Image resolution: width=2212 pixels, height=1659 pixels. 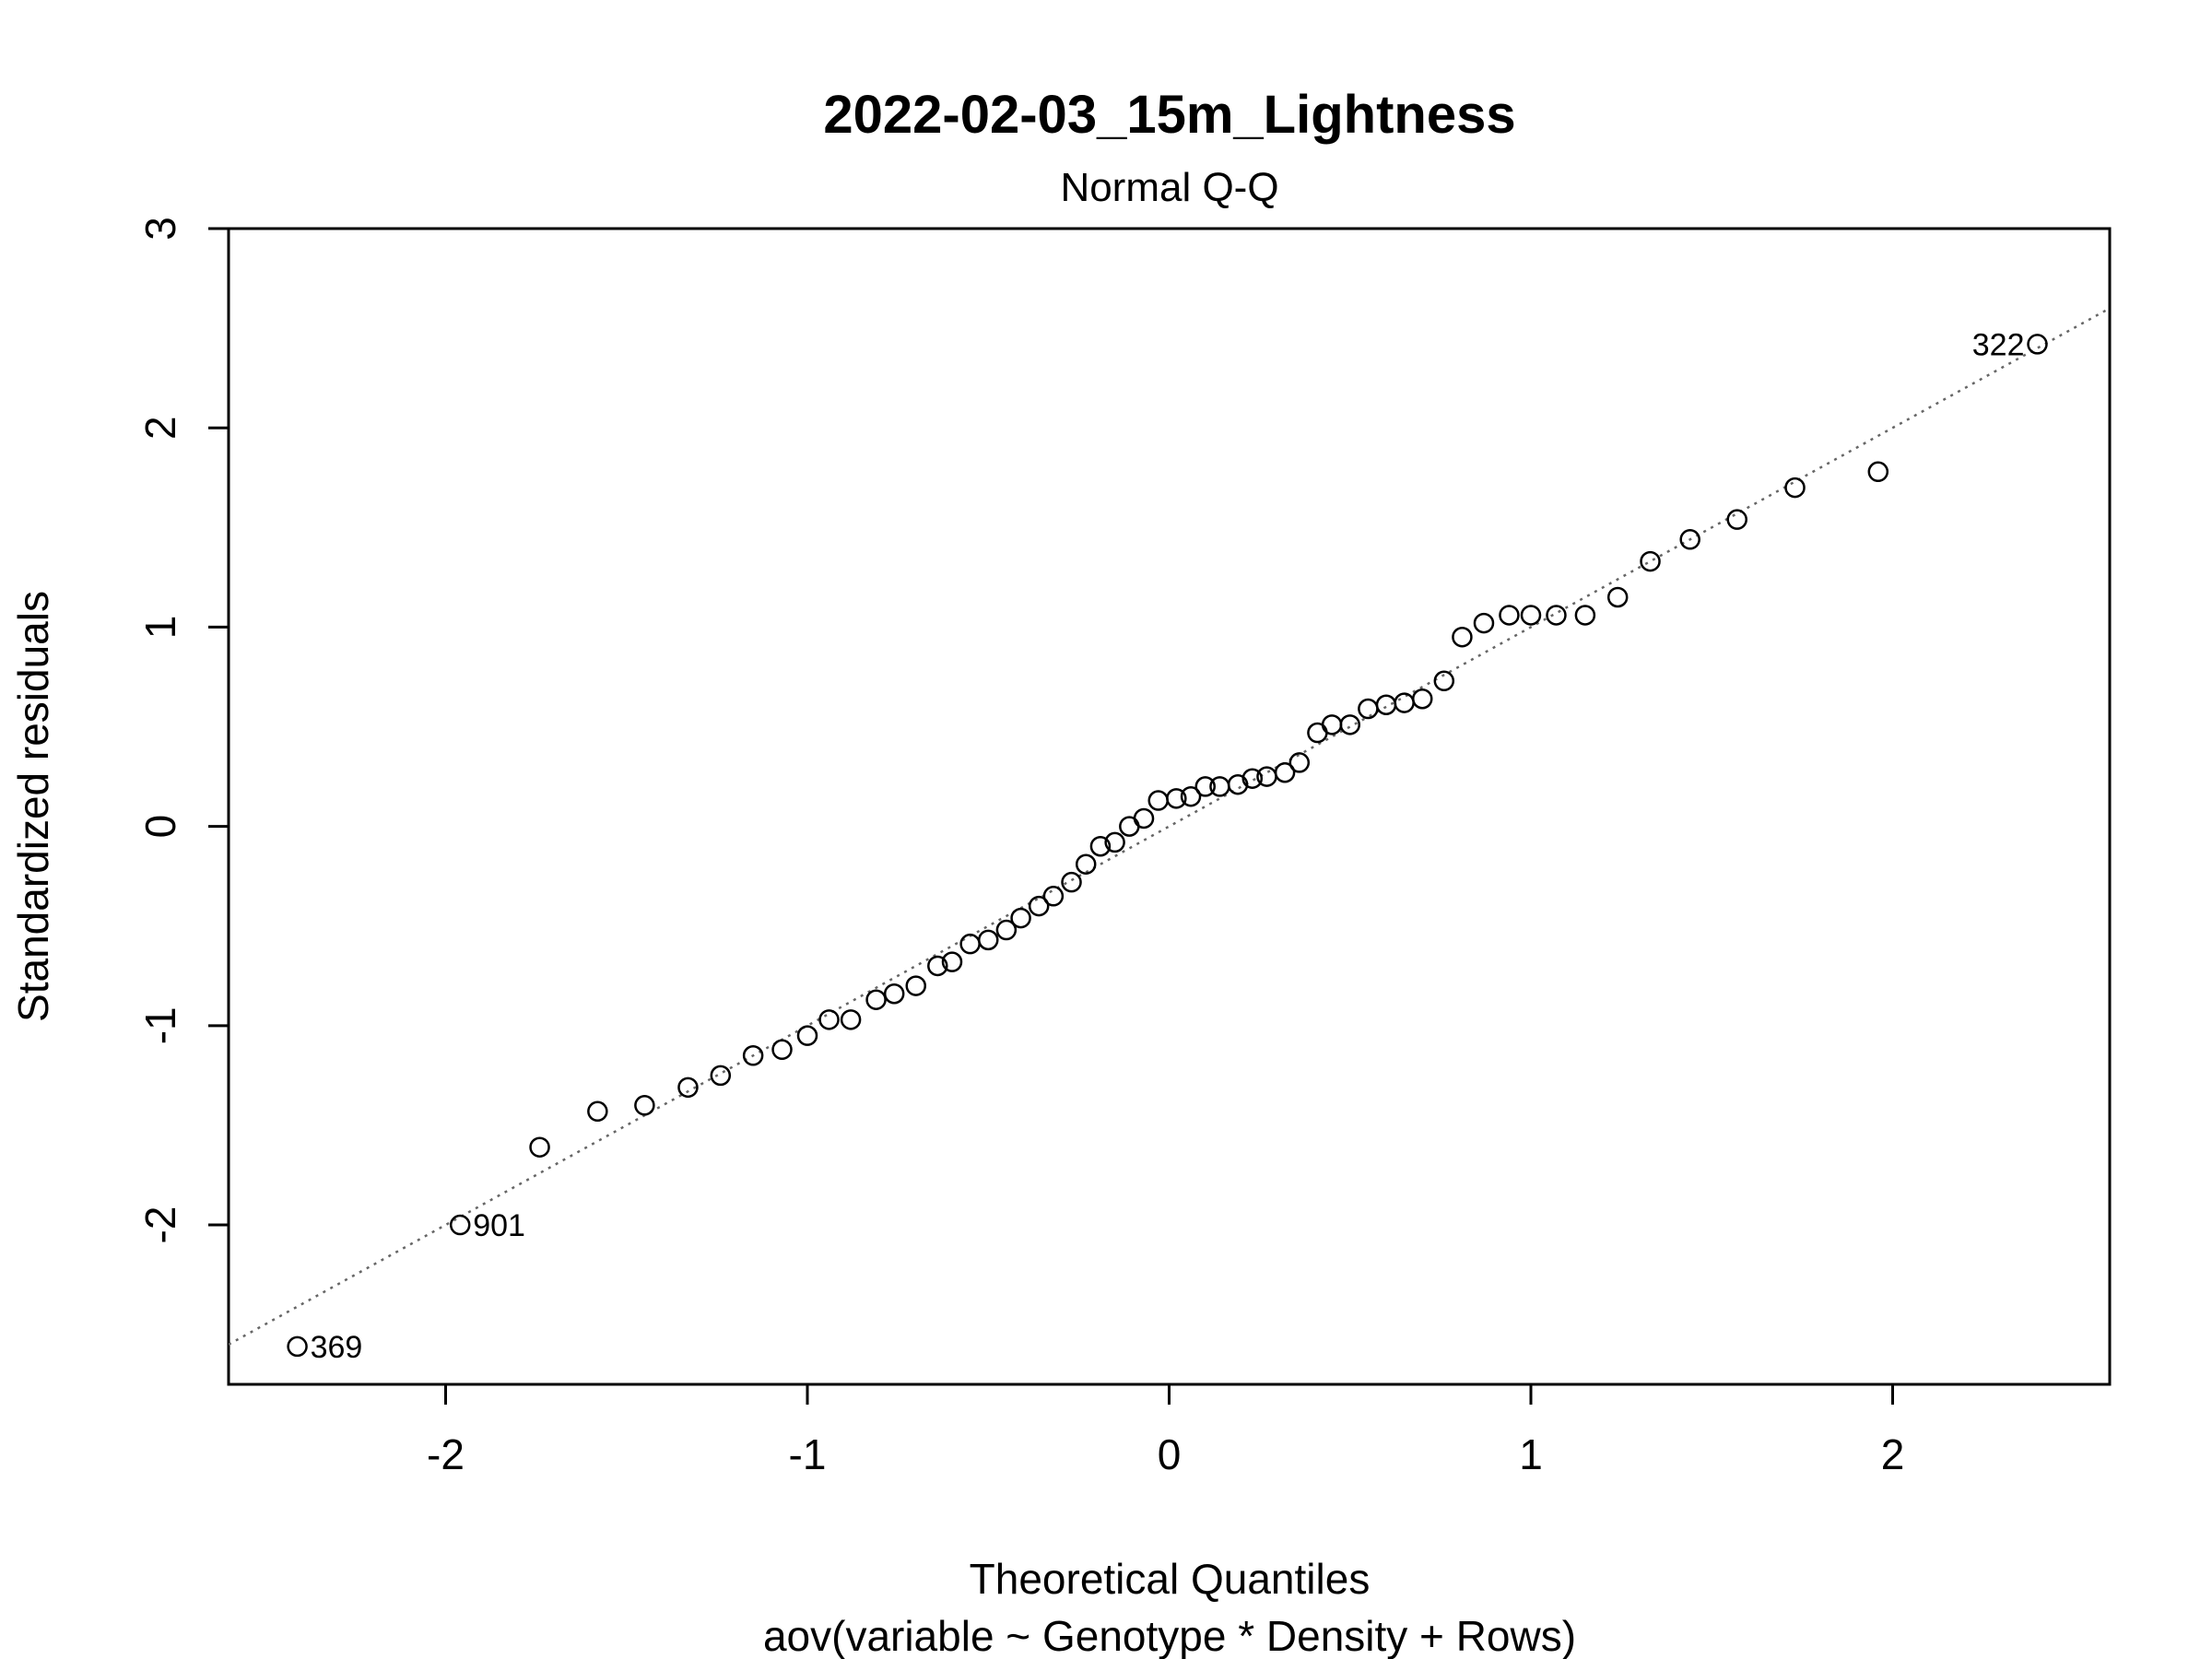 What do you see at coordinates (160, 628) in the screenshot?
I see `y-tick-label: 1` at bounding box center [160, 628].